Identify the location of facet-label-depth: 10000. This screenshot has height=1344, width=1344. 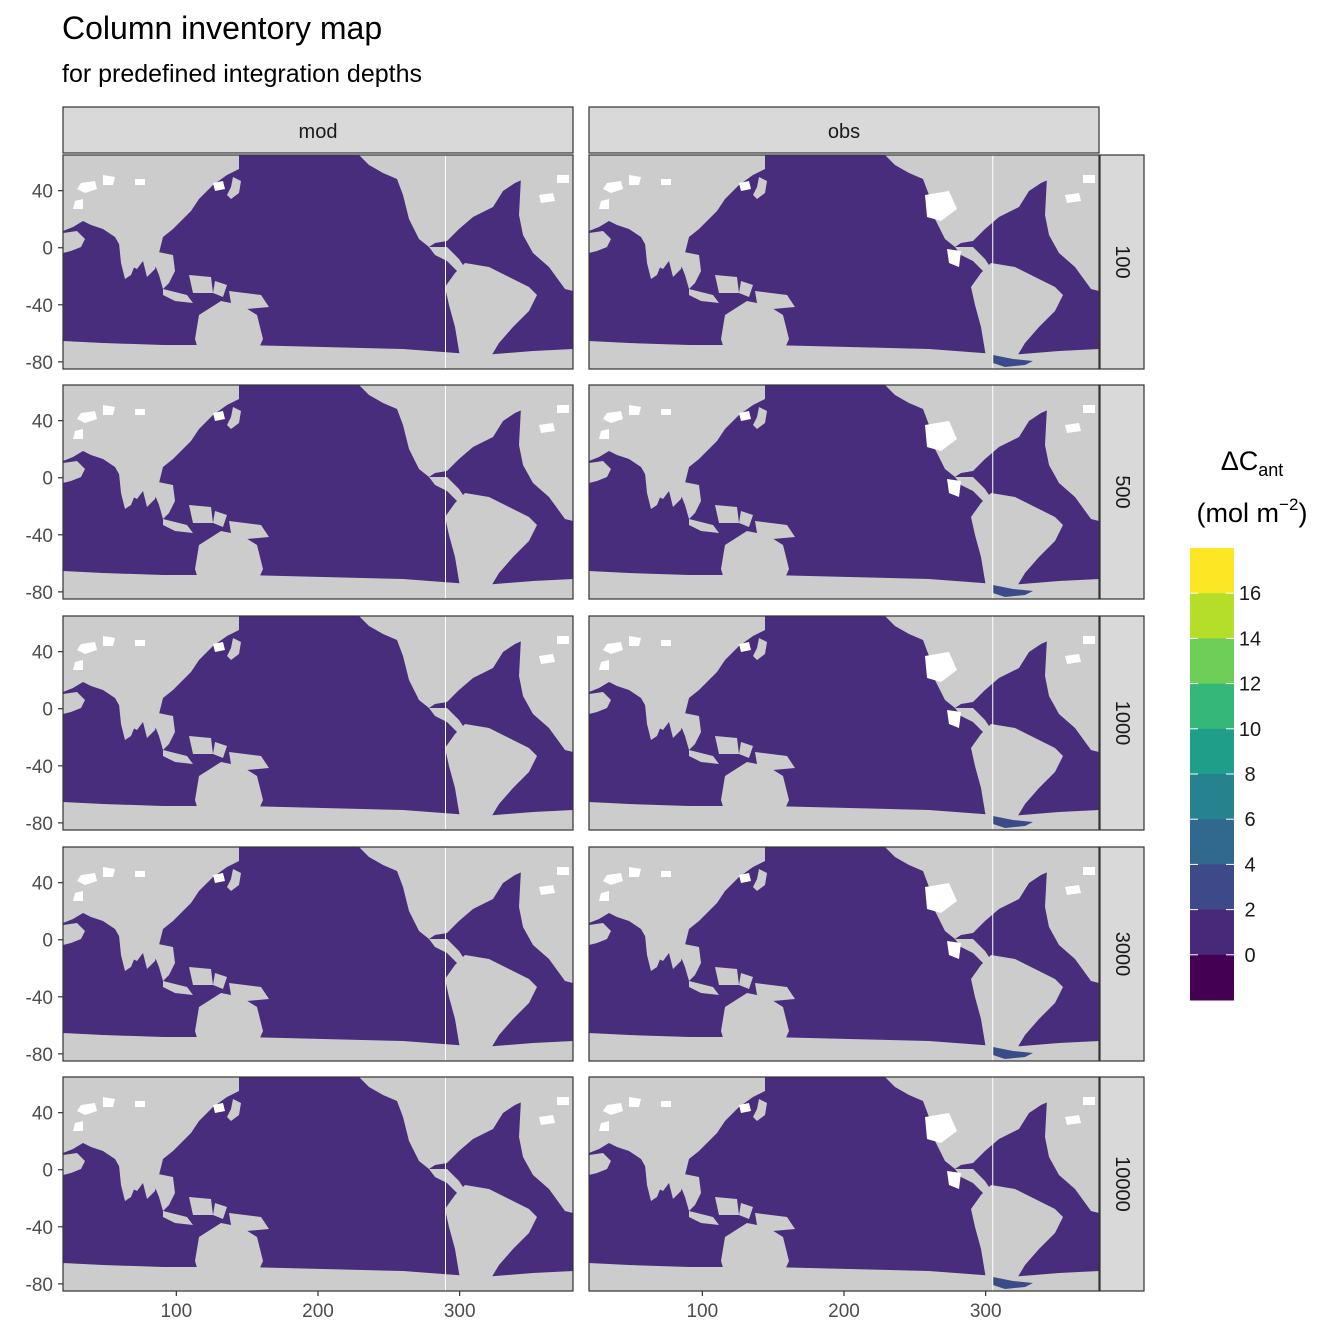
(1122, 1184).